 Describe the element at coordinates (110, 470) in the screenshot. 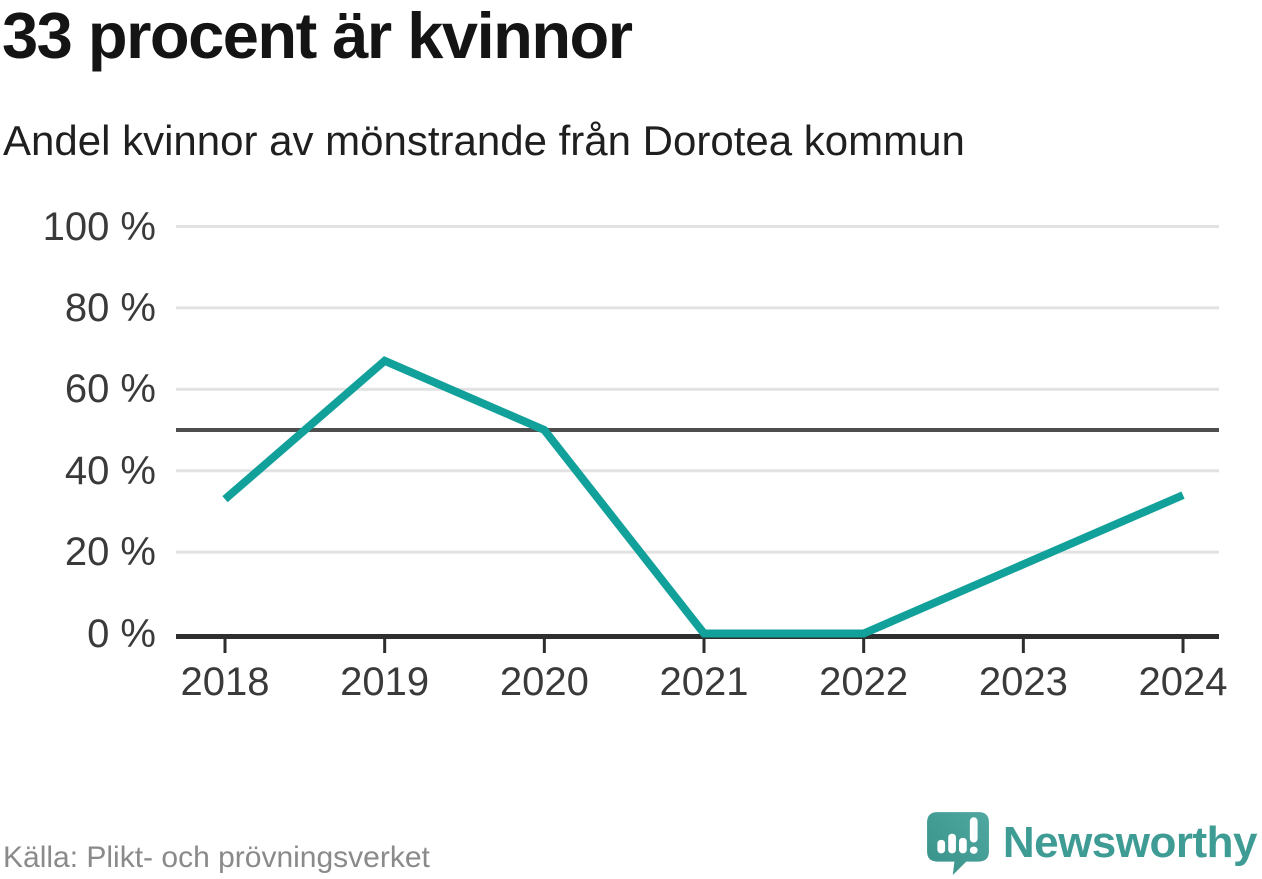

I see `y-tick-label-40: 40 %` at that location.